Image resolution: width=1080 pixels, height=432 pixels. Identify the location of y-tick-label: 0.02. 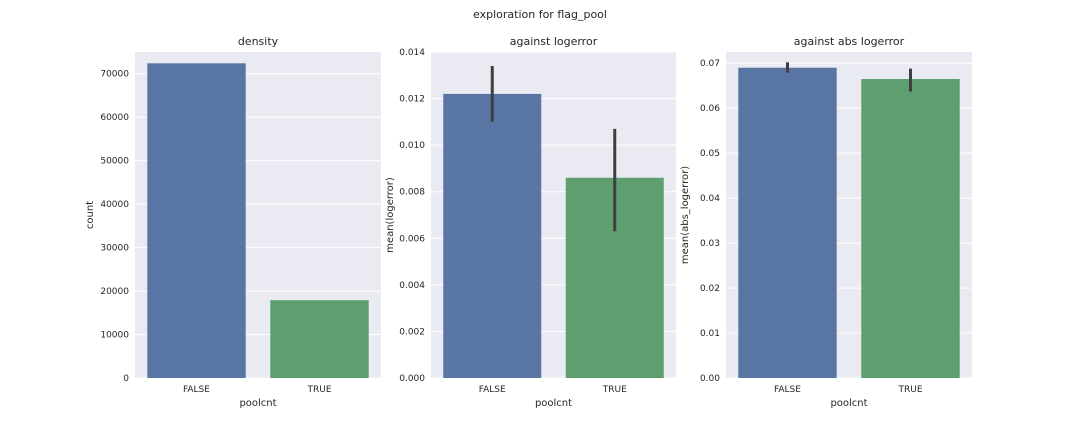
(710, 289).